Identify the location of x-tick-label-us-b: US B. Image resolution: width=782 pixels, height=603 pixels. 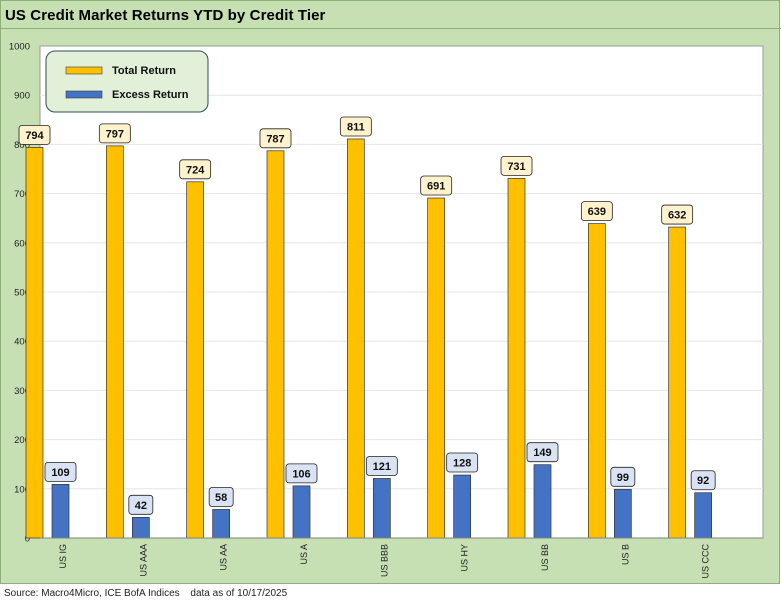
(625, 554).